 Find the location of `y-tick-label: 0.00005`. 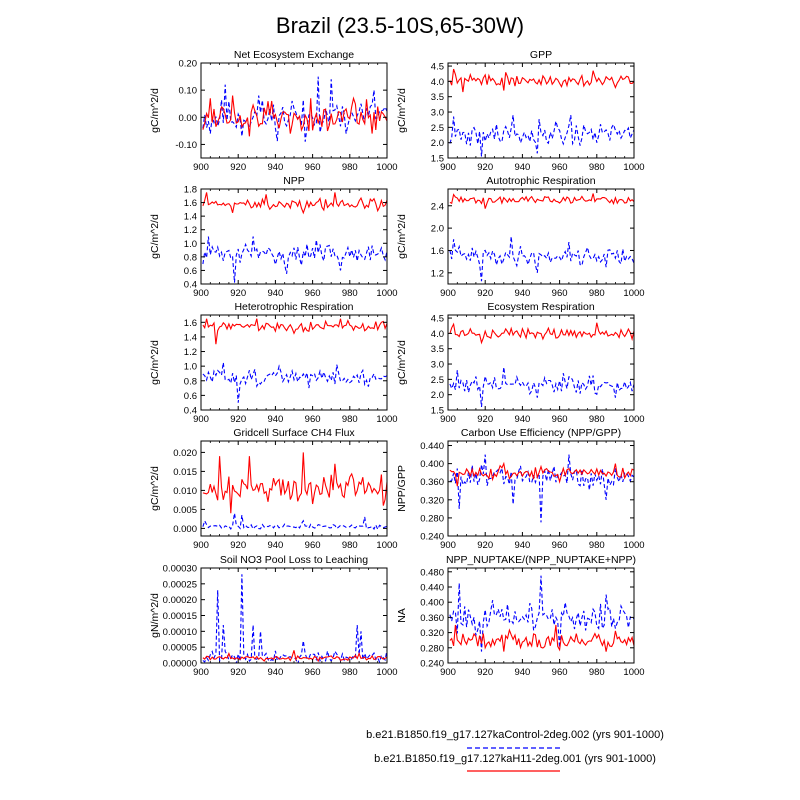

y-tick-label: 0.00005 is located at coordinates (180, 648).